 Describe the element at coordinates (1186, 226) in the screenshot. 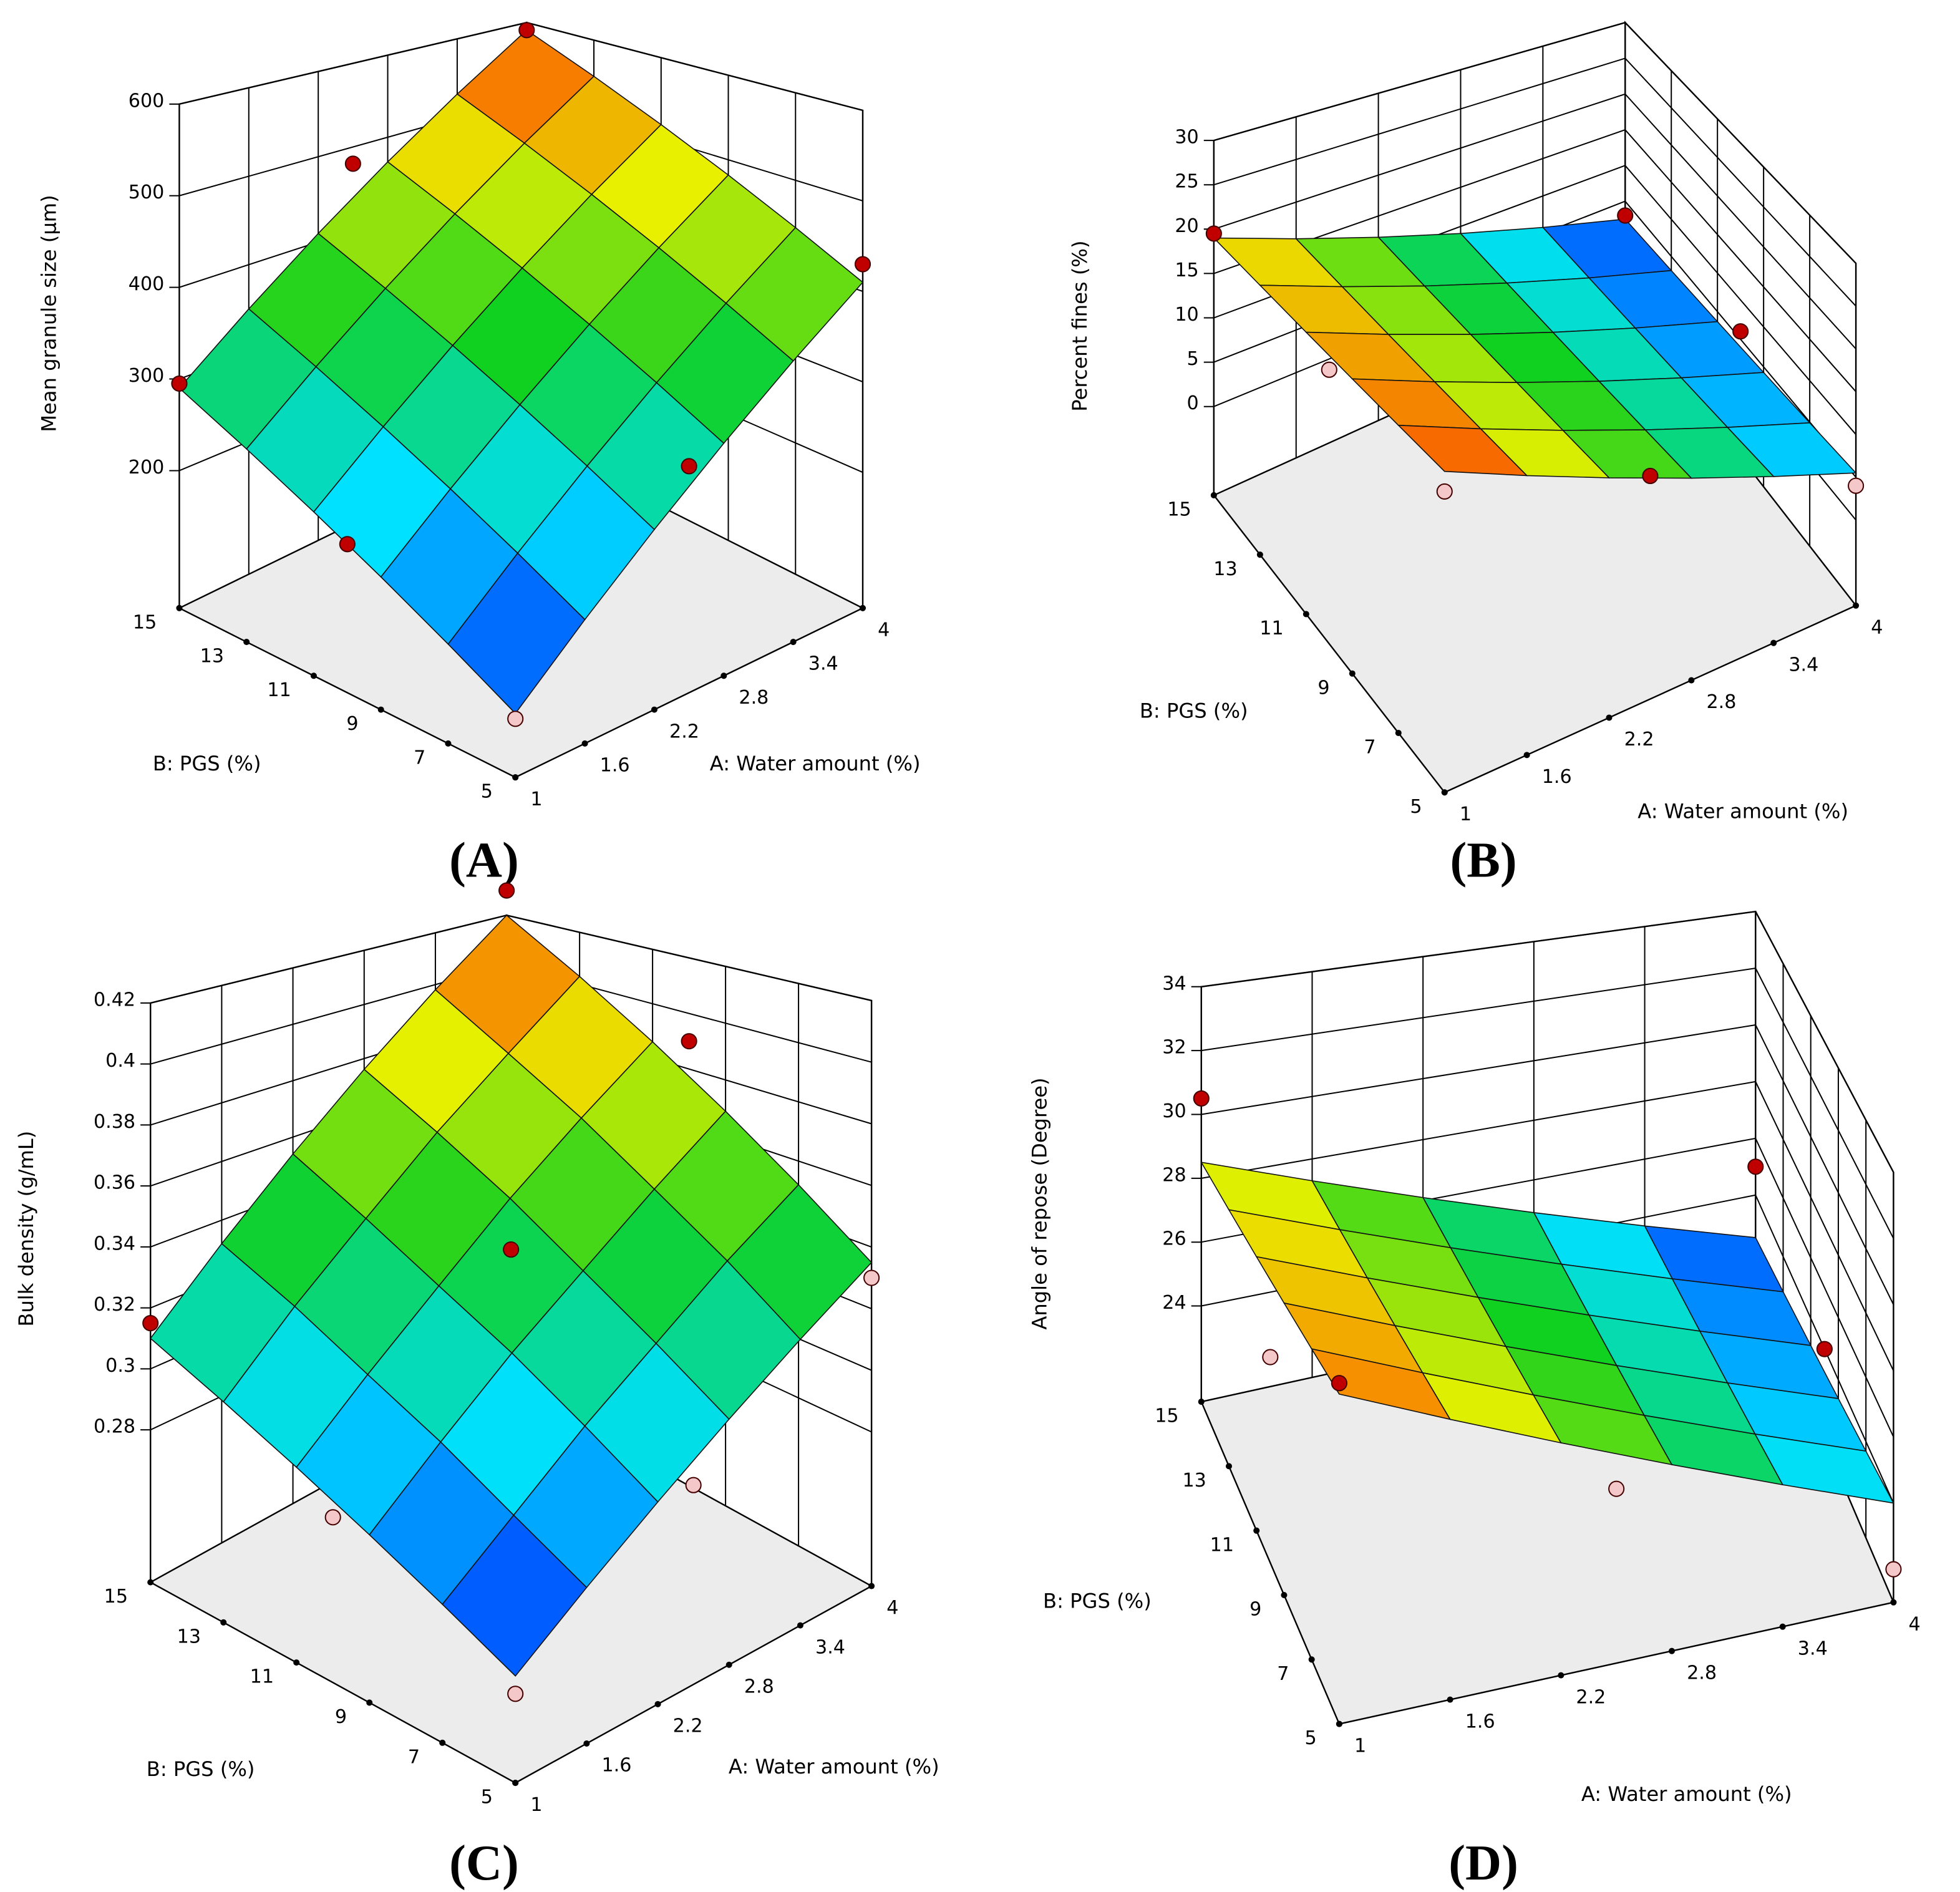

I see `z-tick-label: 20` at that location.